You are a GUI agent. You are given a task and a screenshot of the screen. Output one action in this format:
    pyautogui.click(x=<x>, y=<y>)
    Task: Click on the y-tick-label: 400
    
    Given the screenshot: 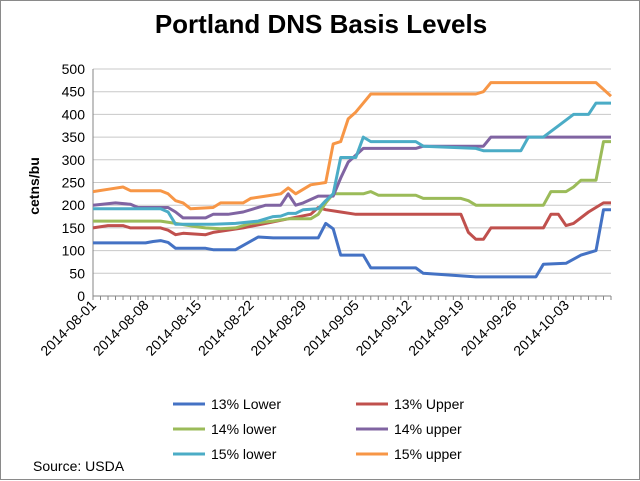 What is the action you would take?
    pyautogui.click(x=74, y=114)
    